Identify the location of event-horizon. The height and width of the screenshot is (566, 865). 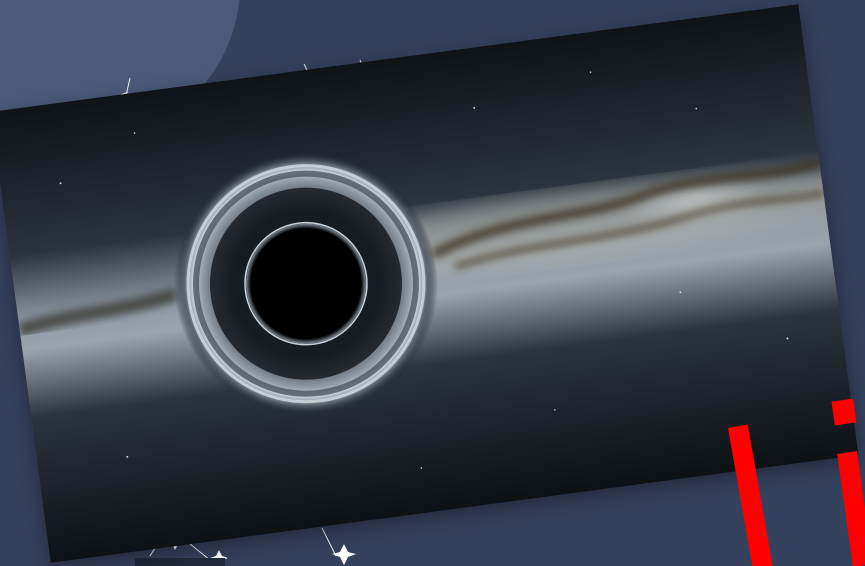
(305, 283).